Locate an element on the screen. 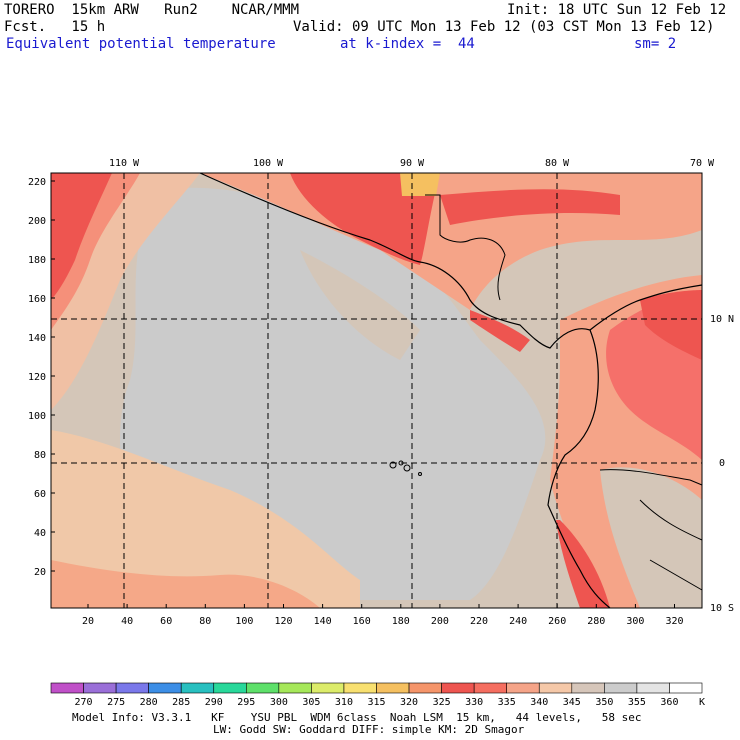 This screenshot has width=740, height=740. colorbar-label: 270 is located at coordinates (84, 702).